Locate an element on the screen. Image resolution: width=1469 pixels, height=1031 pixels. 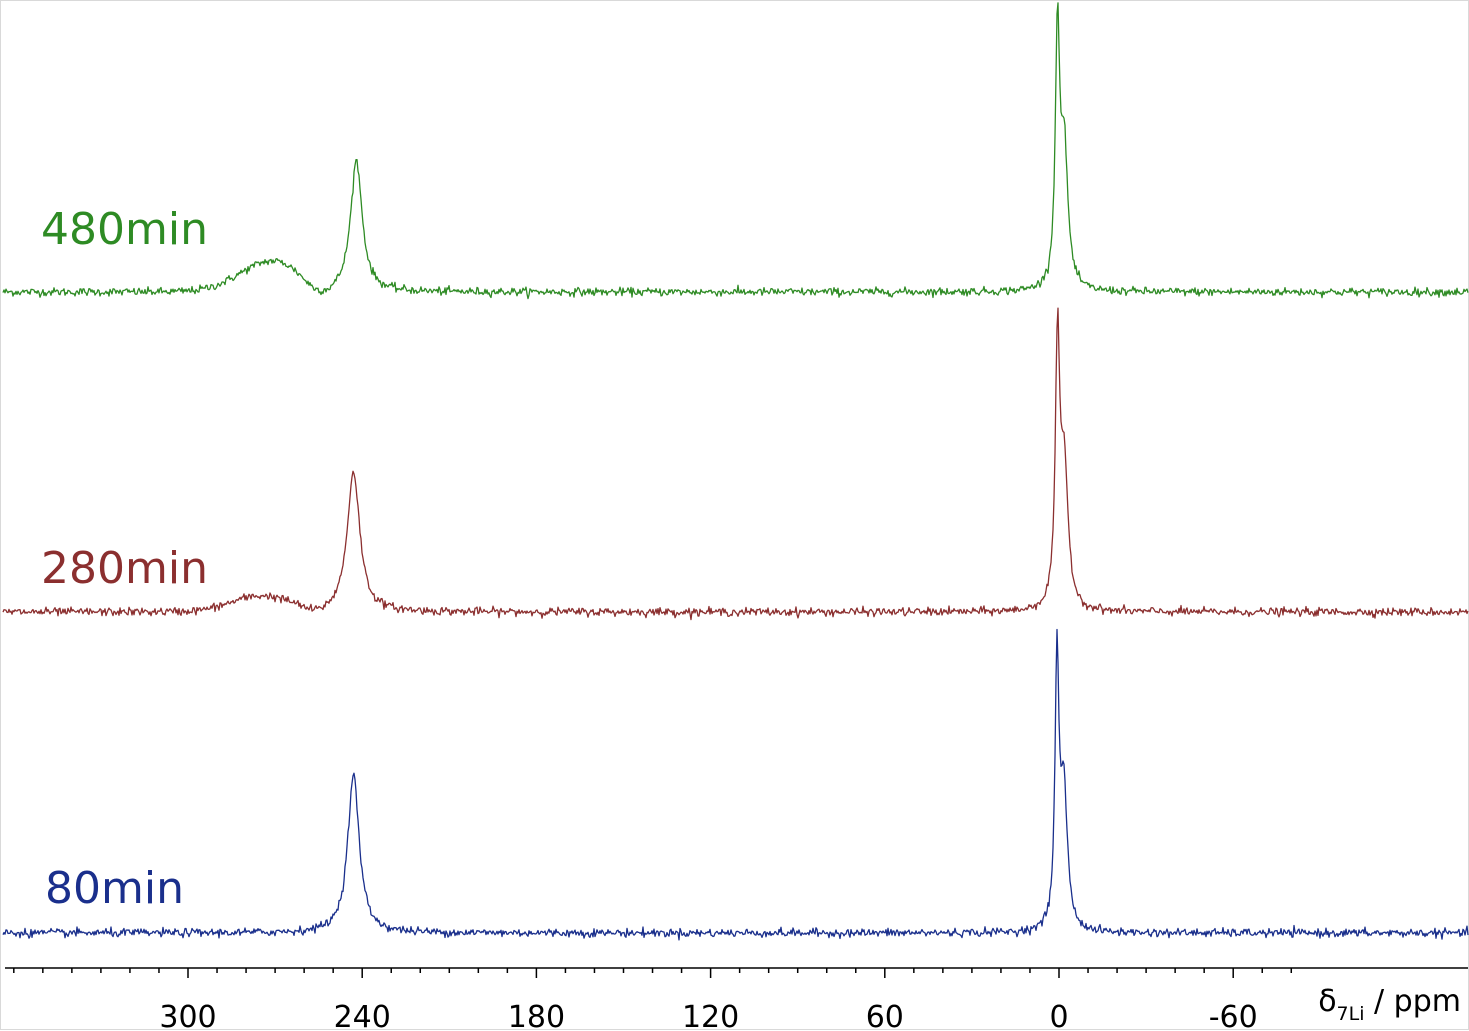
x-tick-label: 120 is located at coordinates (710, 1015).